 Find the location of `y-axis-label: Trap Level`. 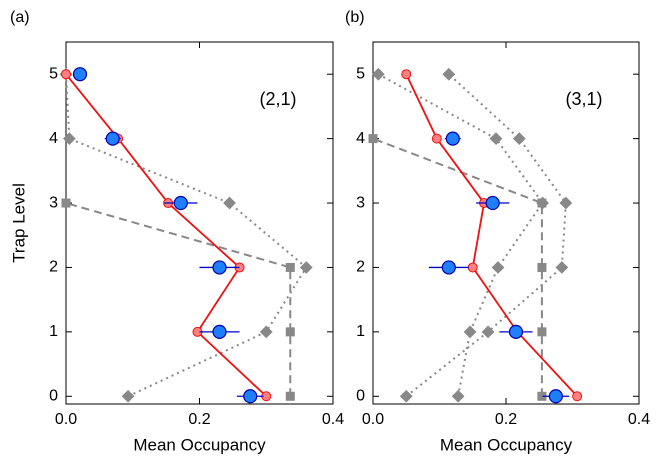

y-axis-label: Trap Level is located at coordinates (18, 223).